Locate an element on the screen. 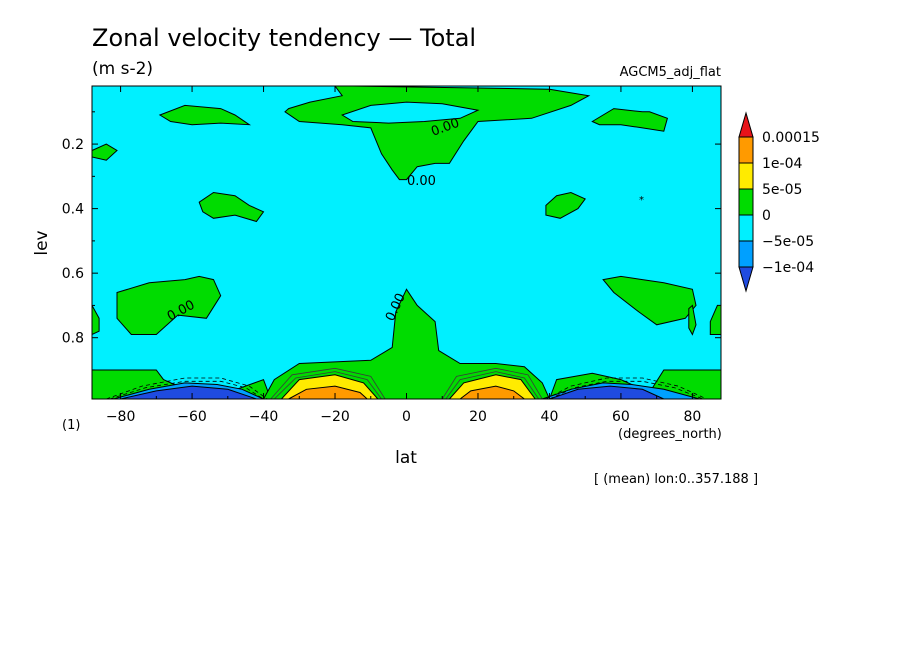 The height and width of the screenshot is (654, 904). colorbar-label: 5e-05 is located at coordinates (782, 190).